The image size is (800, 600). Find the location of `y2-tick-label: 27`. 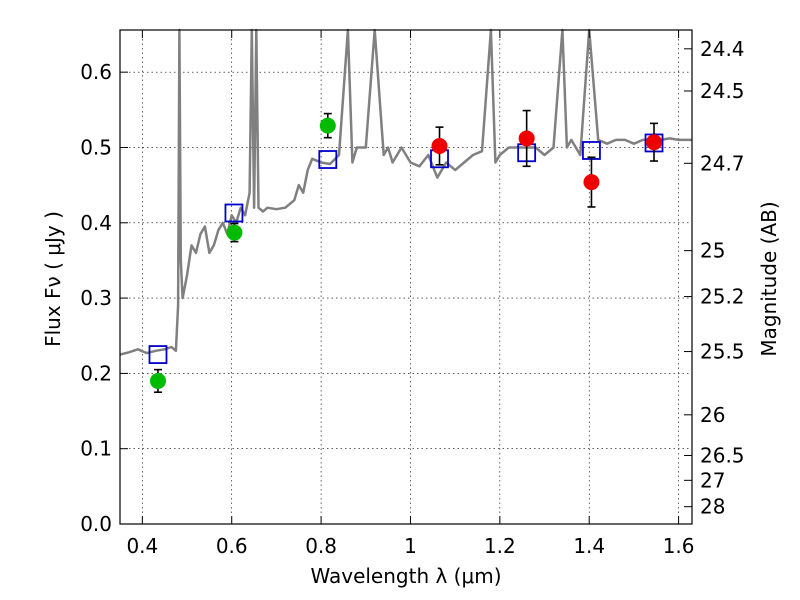

y2-tick-label: 27 is located at coordinates (712, 480).